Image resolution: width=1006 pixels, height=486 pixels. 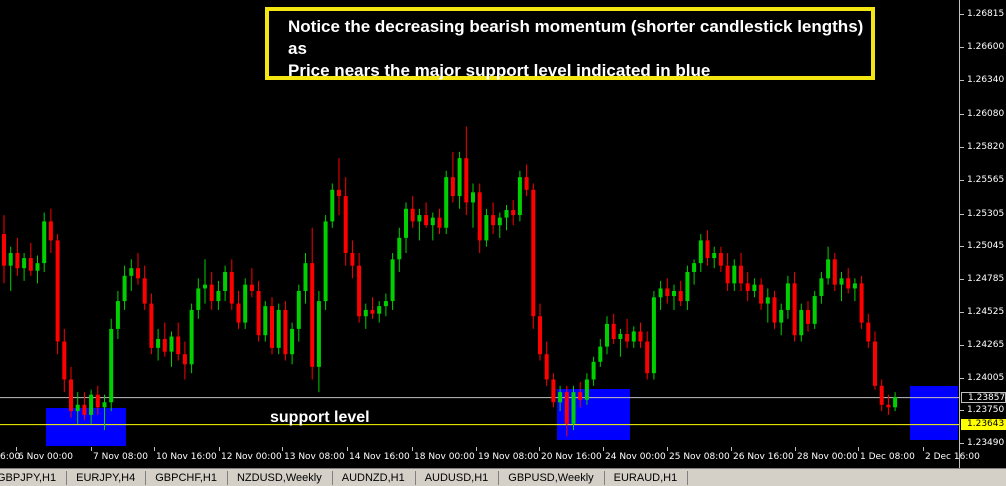 What do you see at coordinates (280, 477) in the screenshot?
I see `chart-tab-nzdusd-weekly: NZDUSD,Weekly` at bounding box center [280, 477].